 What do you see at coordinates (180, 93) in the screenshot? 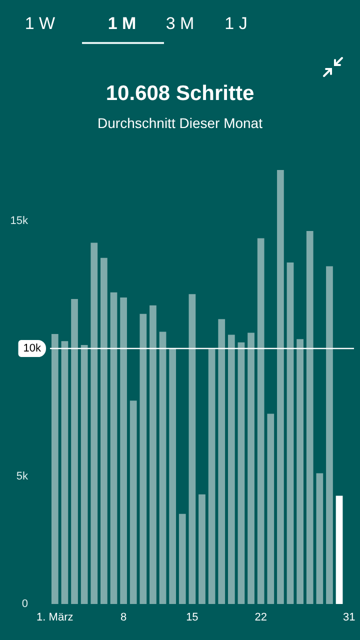
I see `chart-title: 10.608 Schritte` at bounding box center [180, 93].